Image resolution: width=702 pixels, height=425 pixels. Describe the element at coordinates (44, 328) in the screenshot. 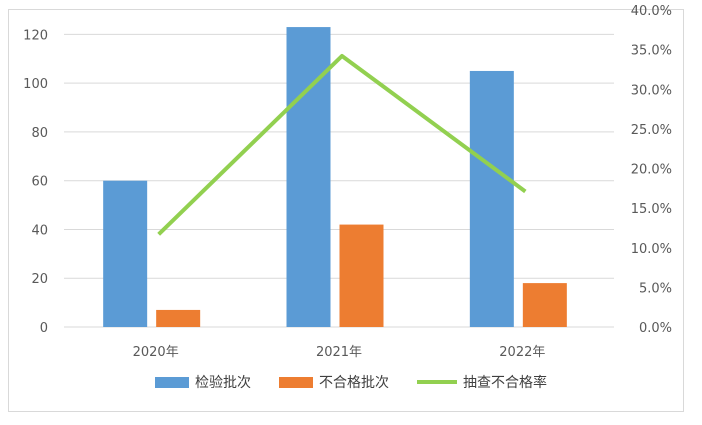

I see `left-tick-label: 0` at that location.